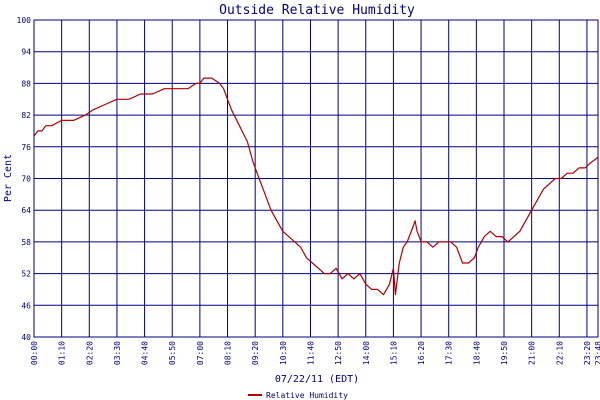  Describe the element at coordinates (145, 353) in the screenshot. I see `x-tick-label: 04:40` at that location.